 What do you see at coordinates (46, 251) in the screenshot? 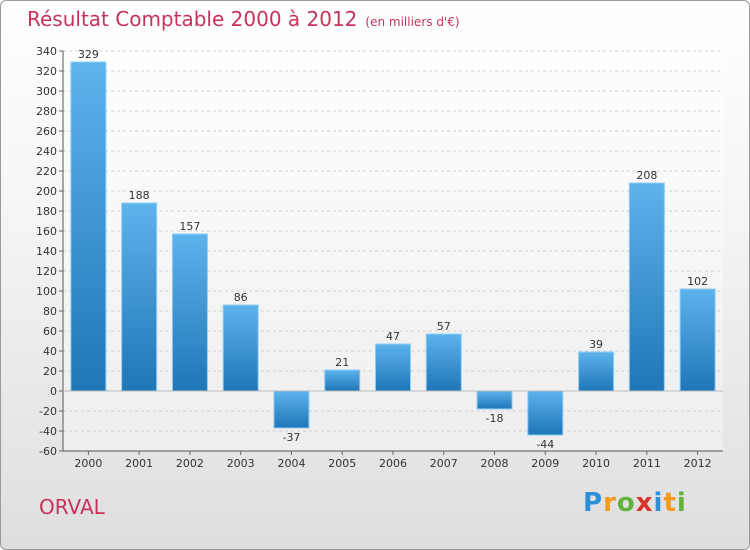
I see `y-tick-label: 140` at bounding box center [46, 251].